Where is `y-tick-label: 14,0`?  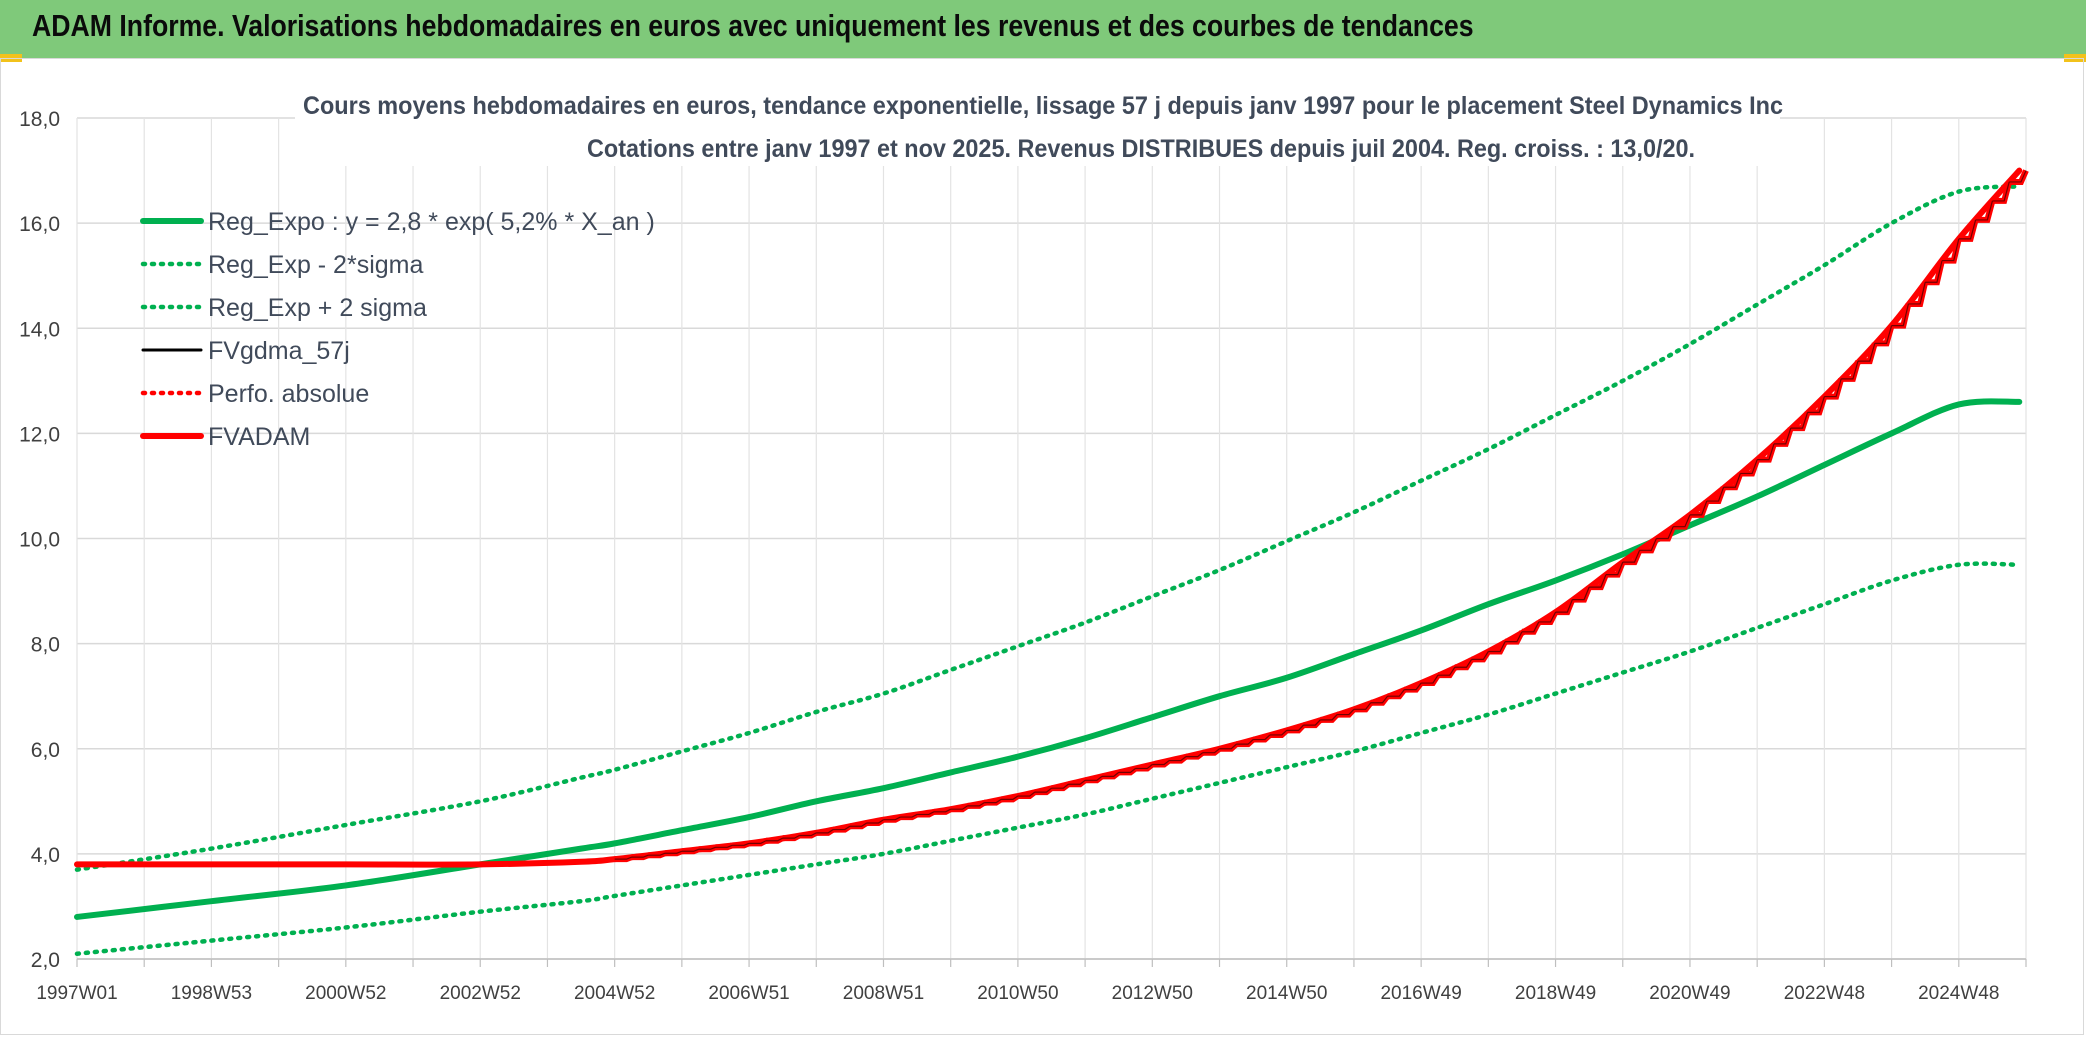 y-tick-label: 14,0 is located at coordinates (39, 329).